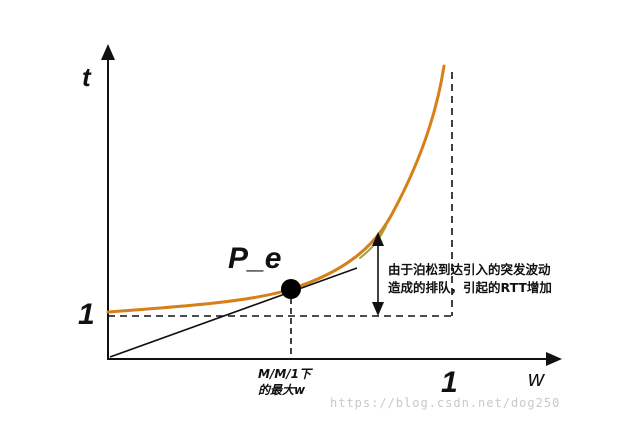 The height and width of the screenshot is (426, 623). Describe the element at coordinates (378, 309) in the screenshot. I see `rtt-arrow-head-bottom` at that location.